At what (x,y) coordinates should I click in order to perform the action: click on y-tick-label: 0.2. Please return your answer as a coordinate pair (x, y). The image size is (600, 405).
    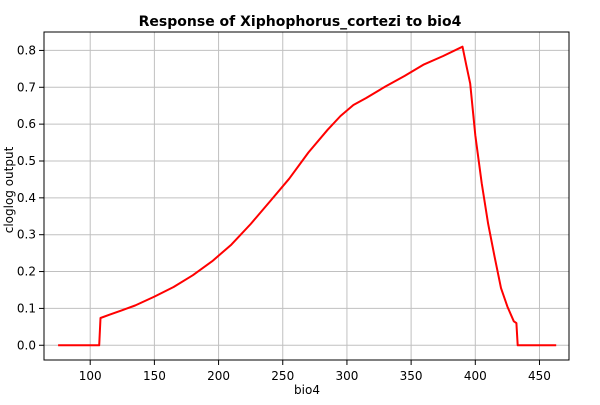
    Looking at the image, I should click on (26, 272).